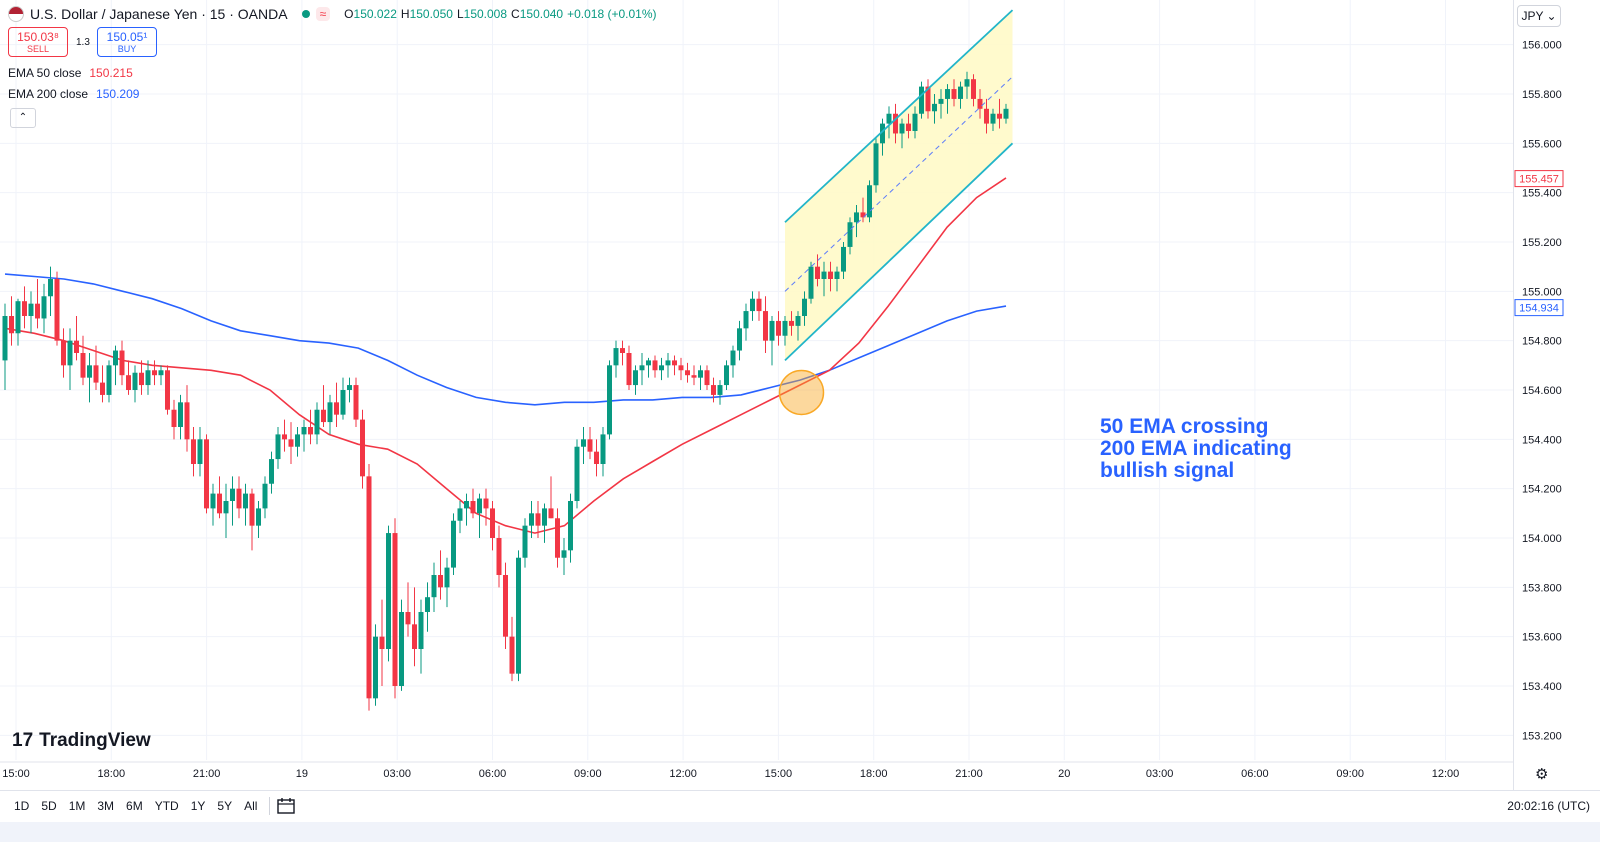  Describe the element at coordinates (286, 806) in the screenshot. I see `calendar-icon` at that location.